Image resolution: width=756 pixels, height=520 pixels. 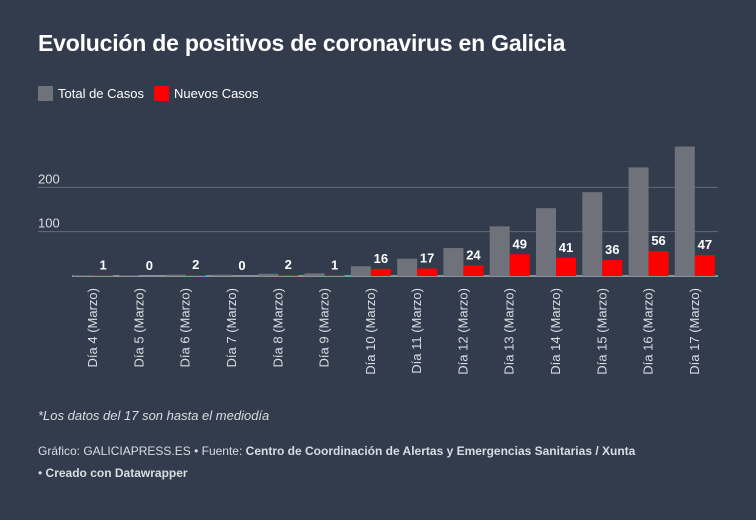 What do you see at coordinates (222, 451) in the screenshot?
I see `credits-source-label: Fuente:` at bounding box center [222, 451].